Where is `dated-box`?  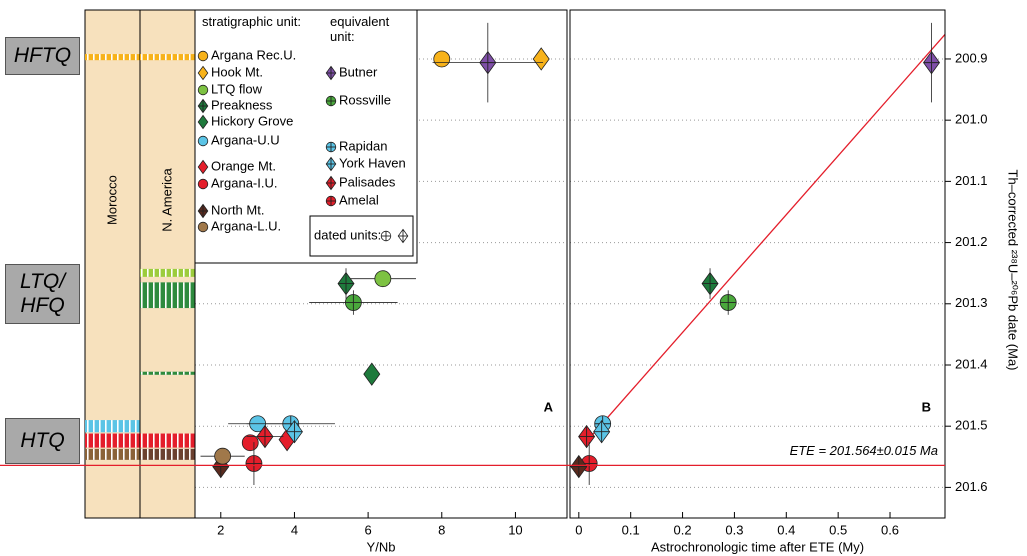 dated-box is located at coordinates (361, 236).